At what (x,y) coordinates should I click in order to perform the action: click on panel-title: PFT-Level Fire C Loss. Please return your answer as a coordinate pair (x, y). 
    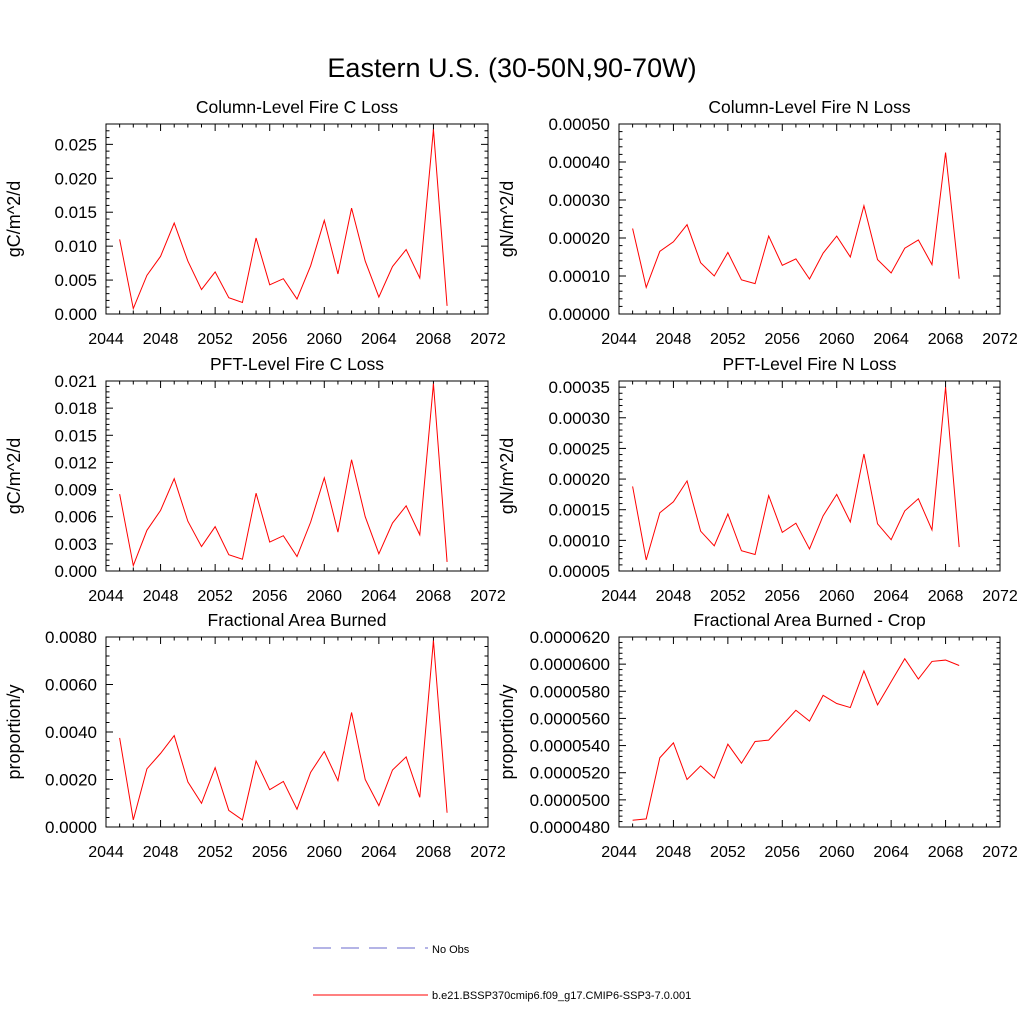
    Looking at the image, I should click on (297, 364).